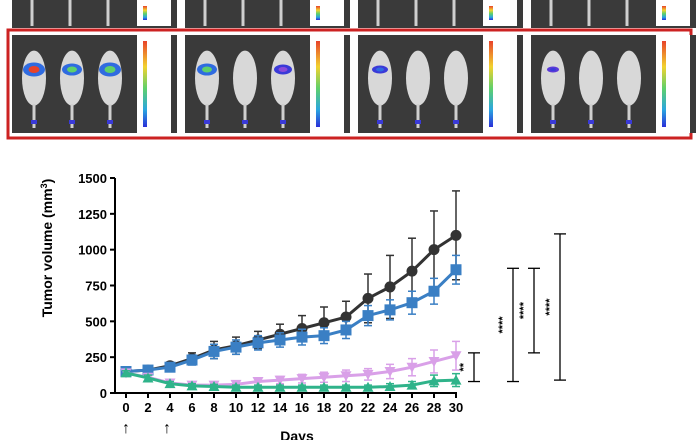 The width and height of the screenshot is (700, 440). Describe the element at coordinates (412, 407) in the screenshot. I see `x-tick-label: 26` at that location.